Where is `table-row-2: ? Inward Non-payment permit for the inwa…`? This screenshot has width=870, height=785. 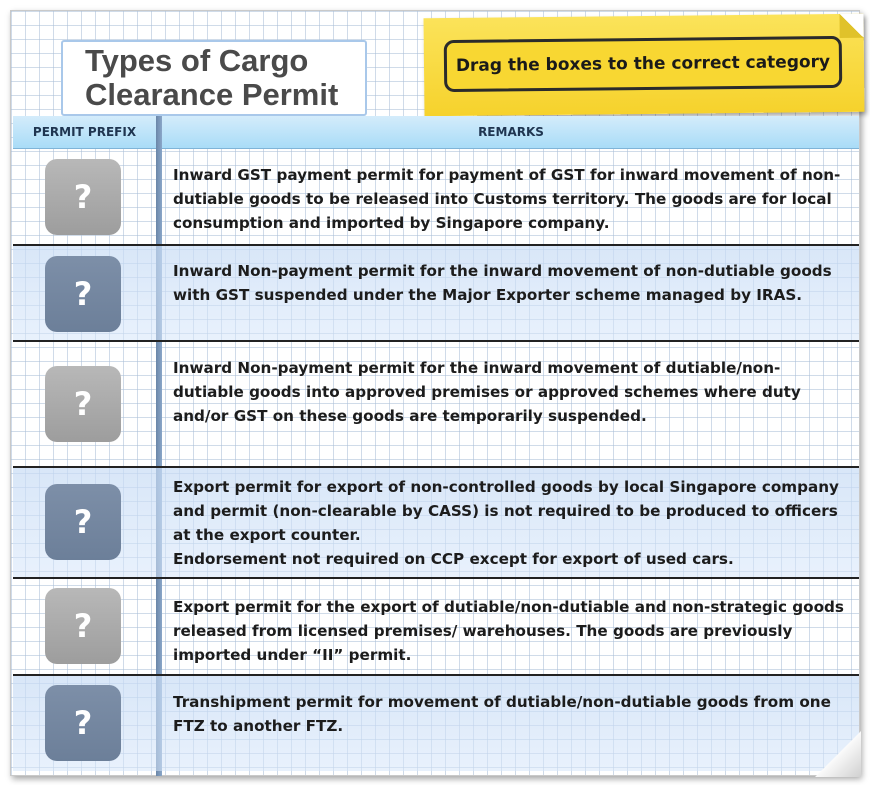 table-row-2: ? Inward Non-payment permit for the inwa… is located at coordinates (436, 294).